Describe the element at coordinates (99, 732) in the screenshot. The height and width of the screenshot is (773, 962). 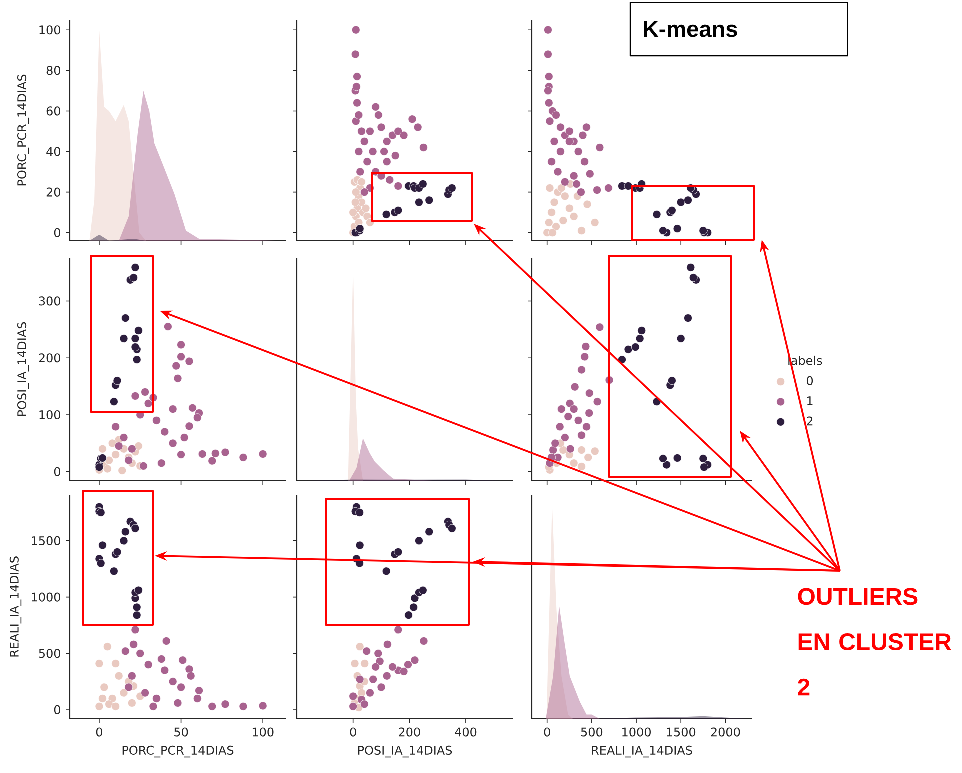
I see `x-tick-label: 0` at that location.